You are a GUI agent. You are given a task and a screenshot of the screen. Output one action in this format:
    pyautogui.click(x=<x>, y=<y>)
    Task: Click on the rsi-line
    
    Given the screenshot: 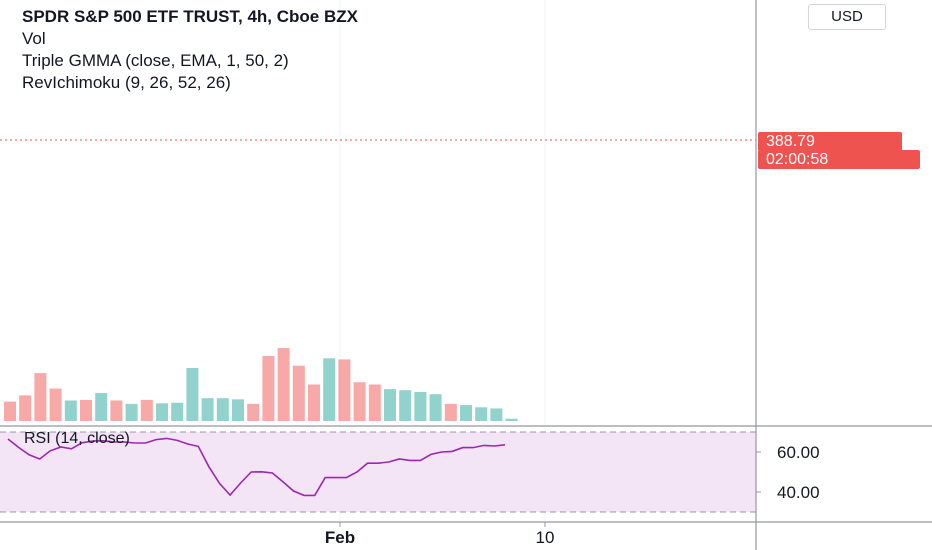 What is the action you would take?
    pyautogui.click(x=256, y=467)
    